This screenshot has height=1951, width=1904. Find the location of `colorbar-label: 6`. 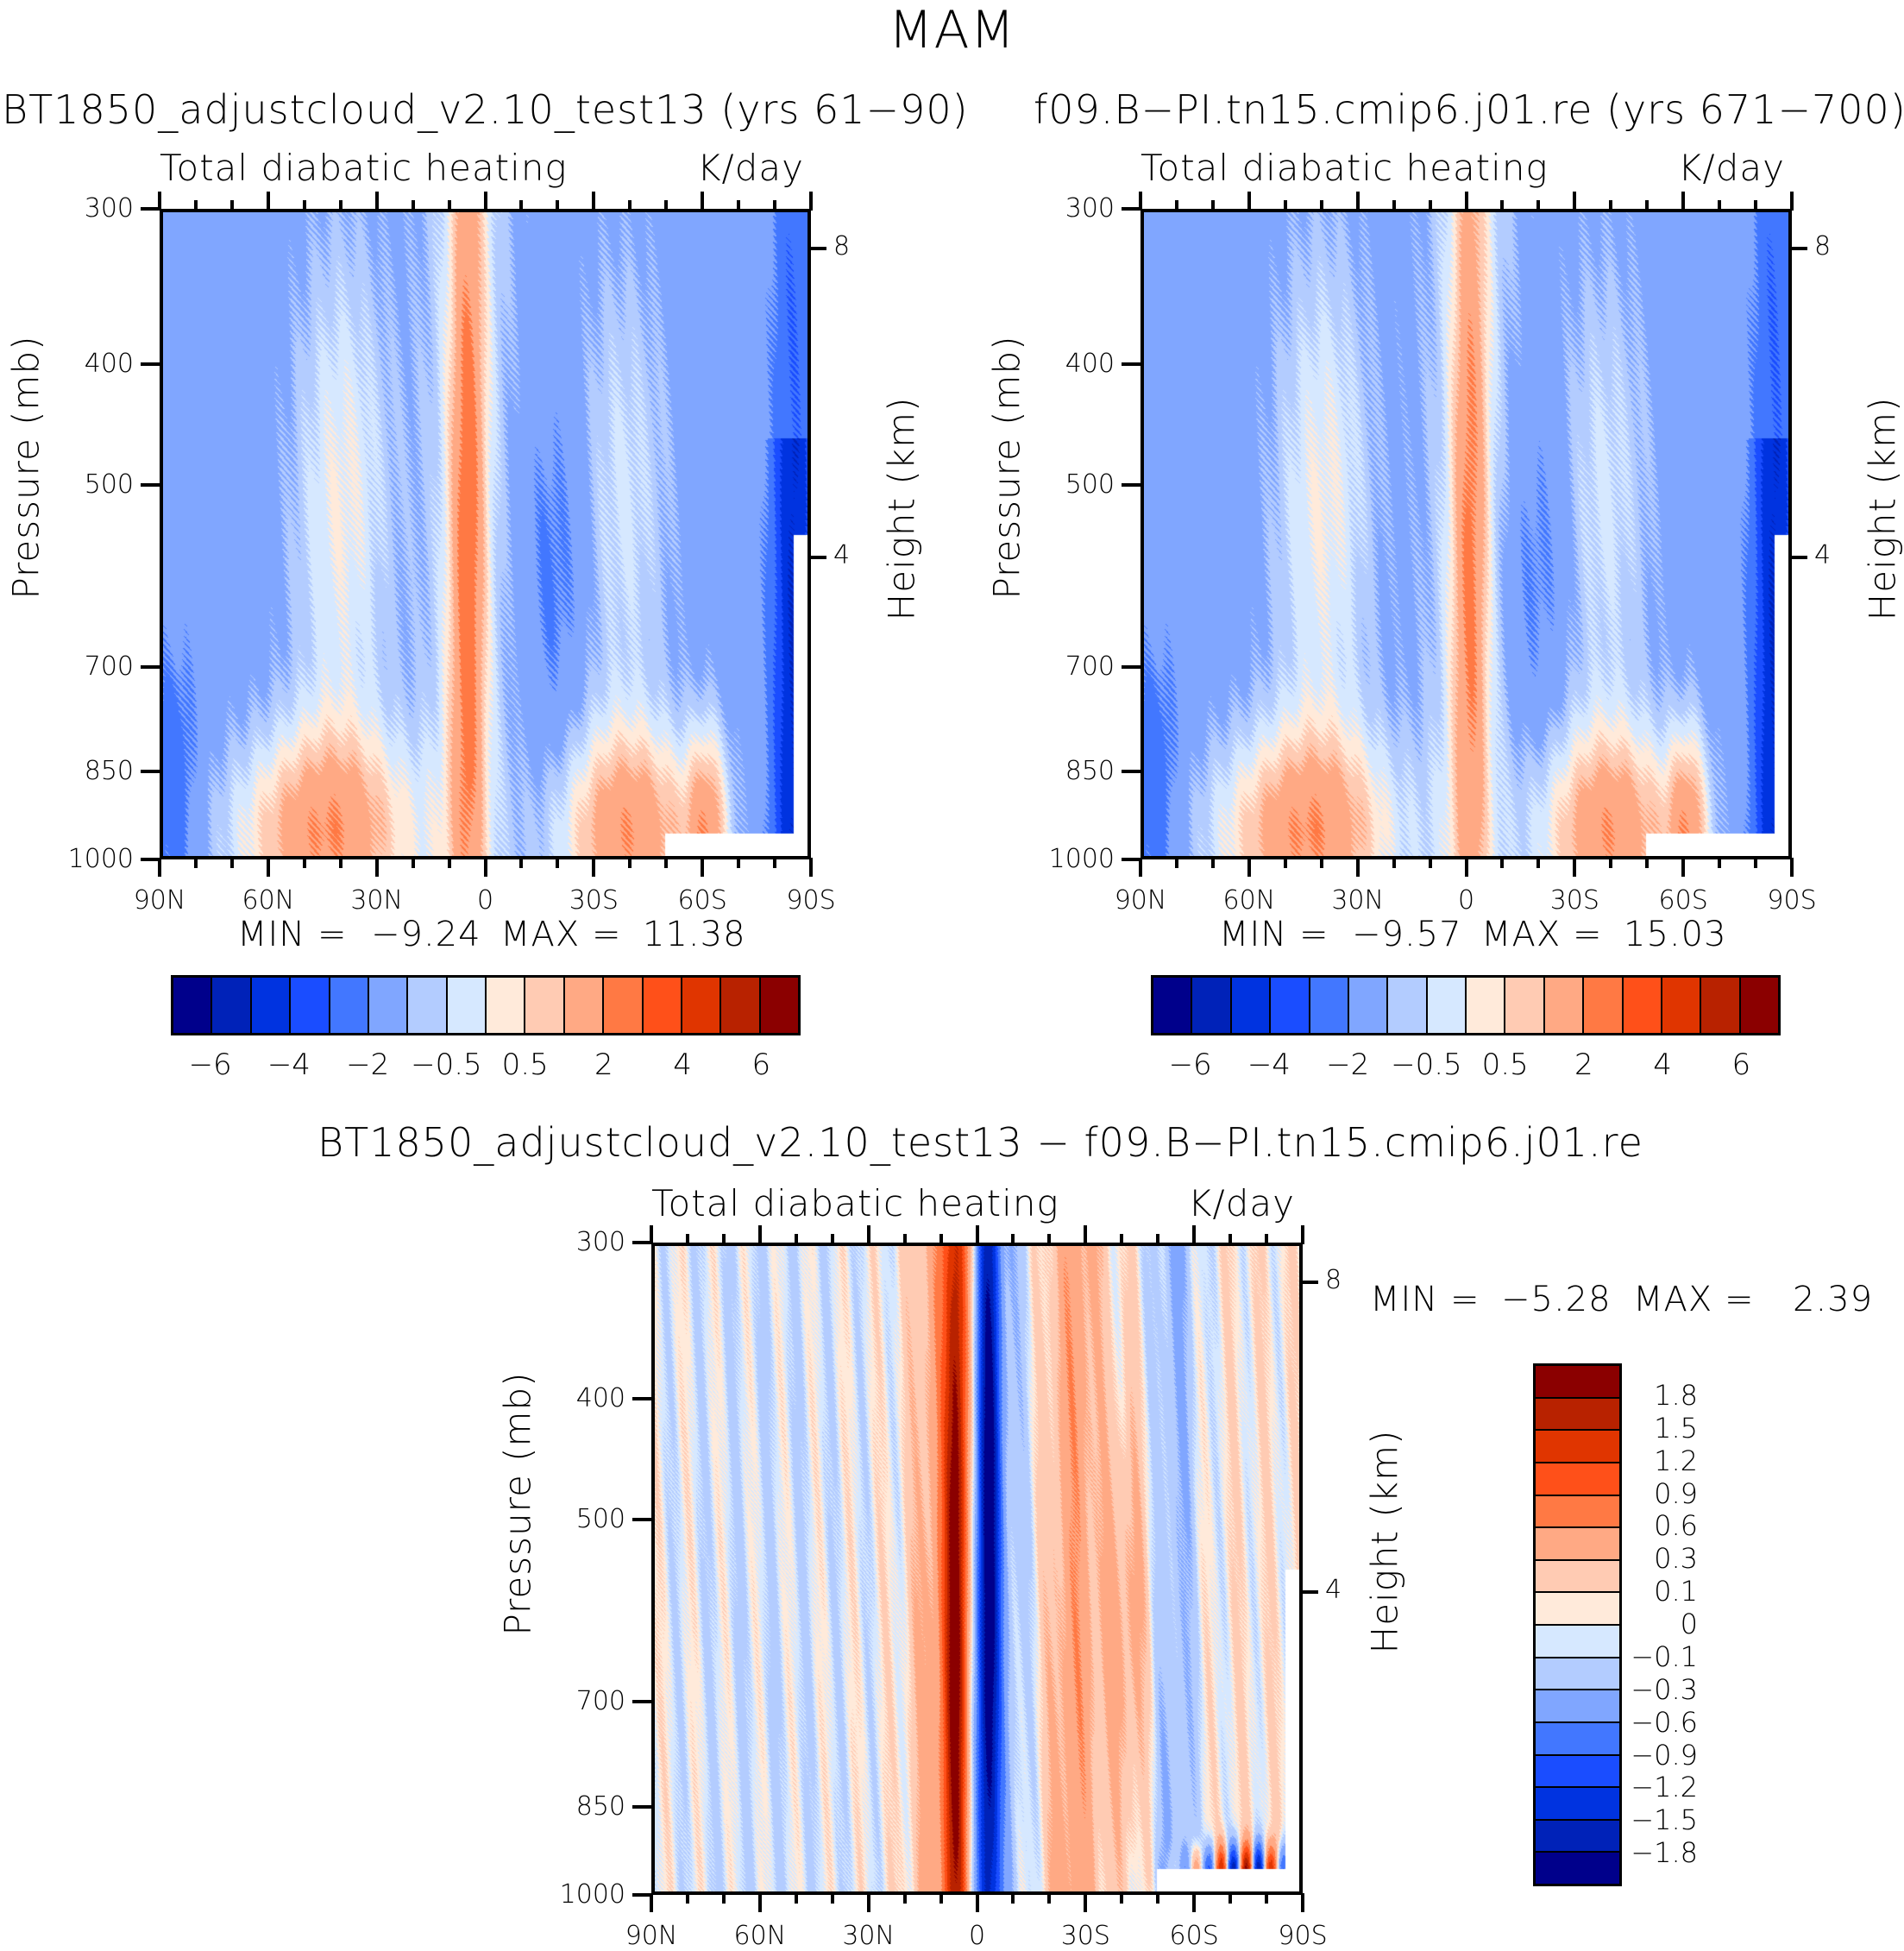

colorbar-label: 6 is located at coordinates (1741, 1065).